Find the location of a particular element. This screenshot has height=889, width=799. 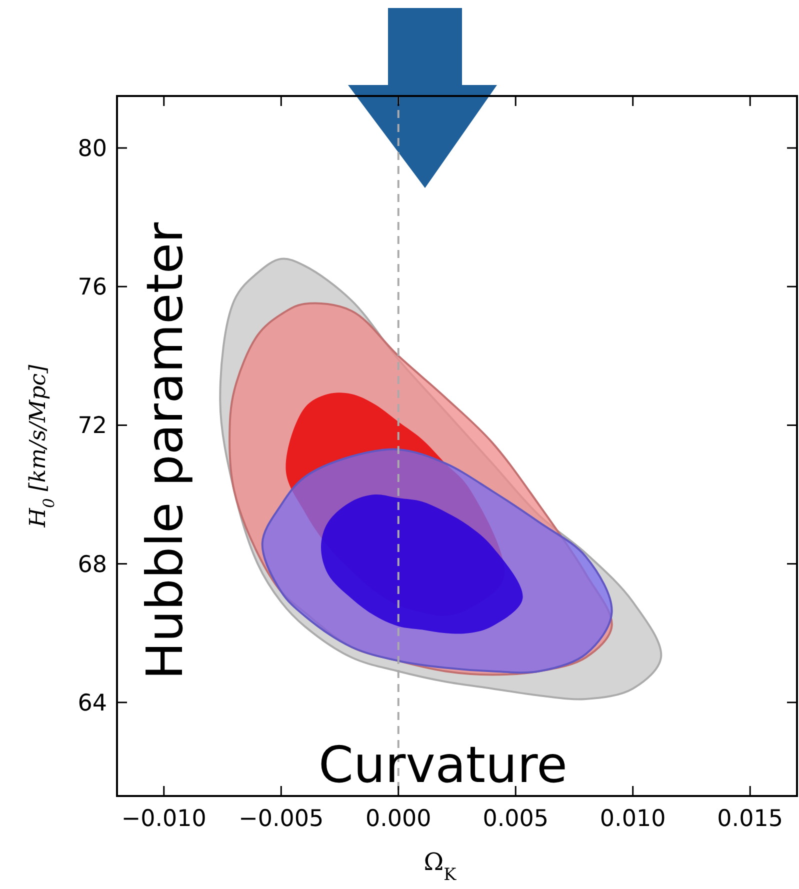

annotation: Curvature is located at coordinates (443, 765).